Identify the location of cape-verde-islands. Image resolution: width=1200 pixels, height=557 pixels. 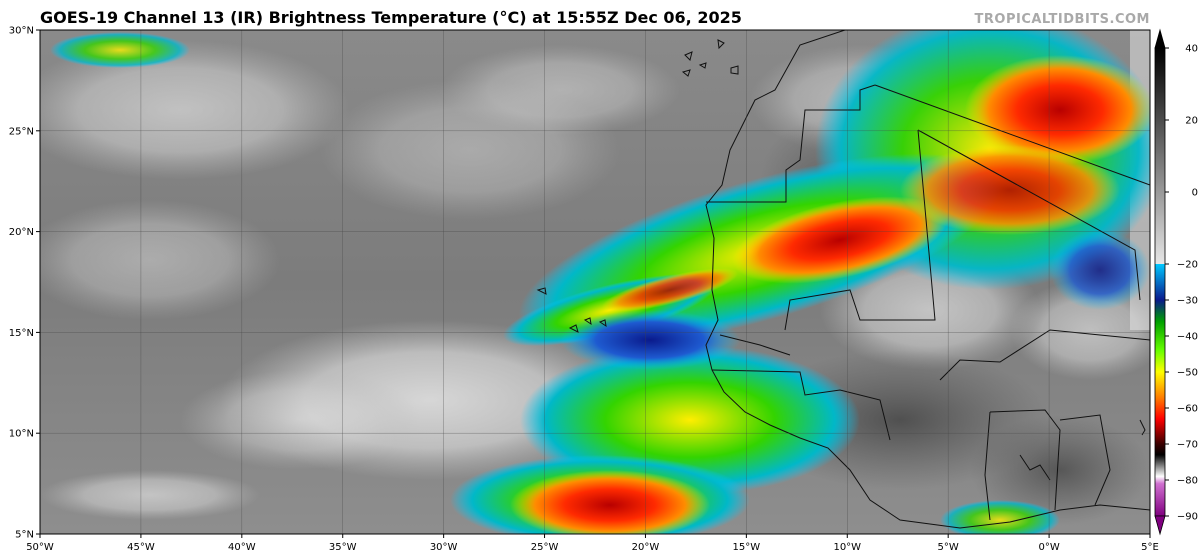
(571, 310).